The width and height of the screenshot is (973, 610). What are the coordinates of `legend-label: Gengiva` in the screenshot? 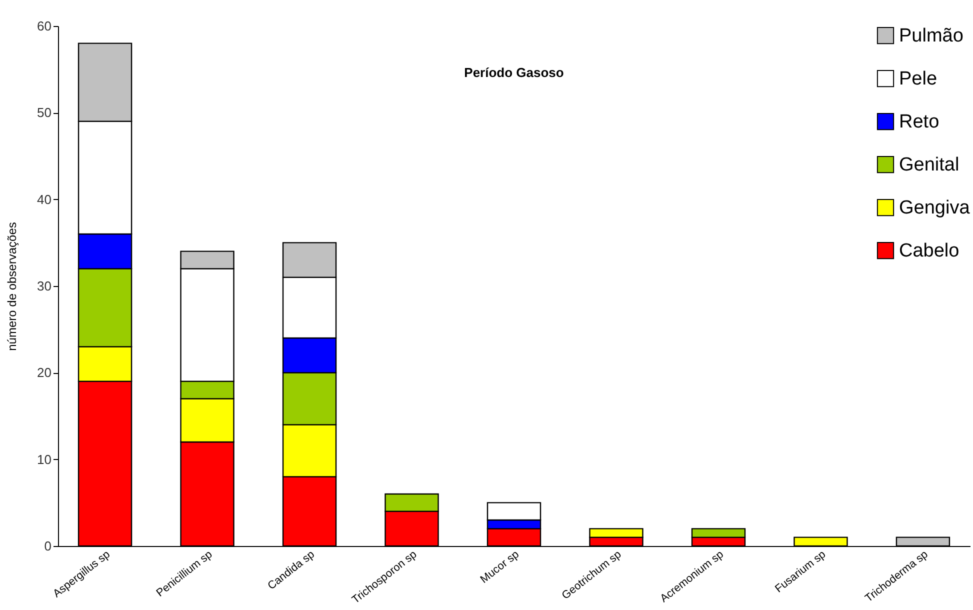 It's located at (934, 208).